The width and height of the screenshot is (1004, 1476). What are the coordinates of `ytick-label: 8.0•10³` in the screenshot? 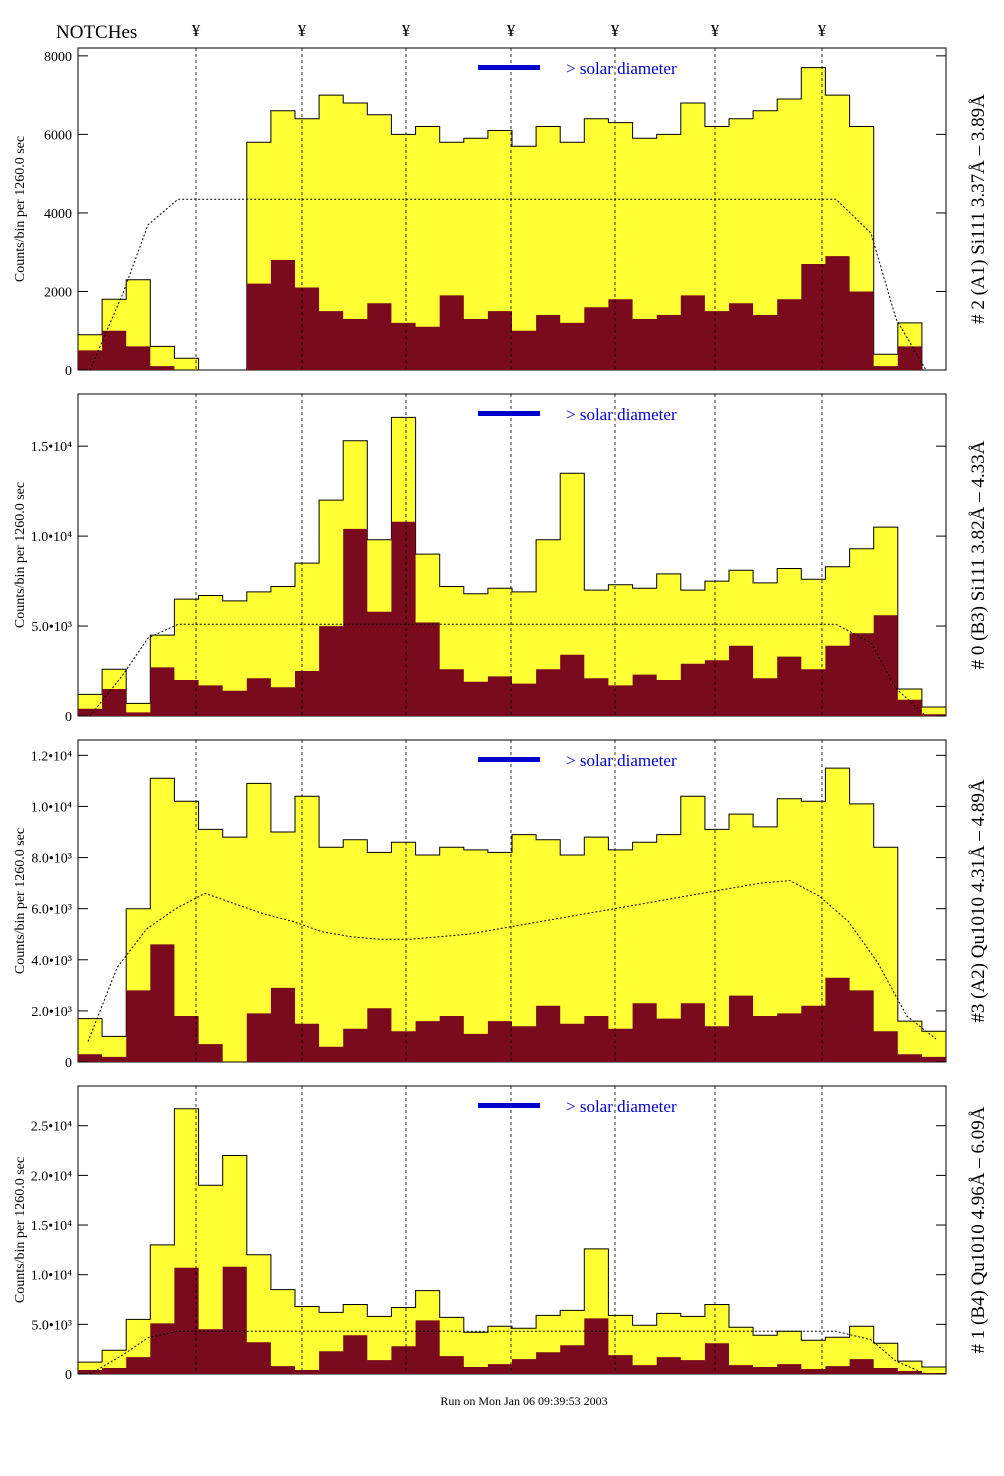 It's located at (51, 859).